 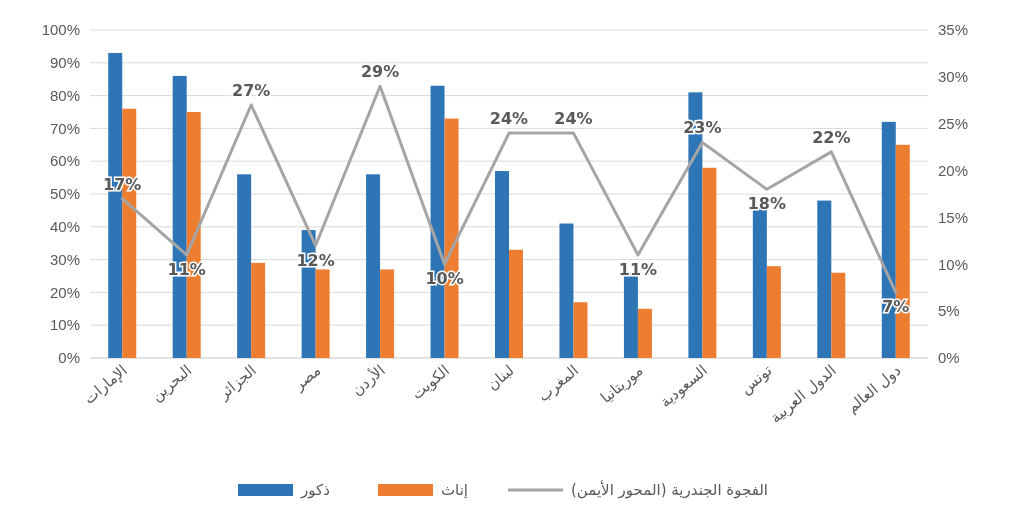 I want to click on y2-tick-label: 10%, so click(x=953, y=264).